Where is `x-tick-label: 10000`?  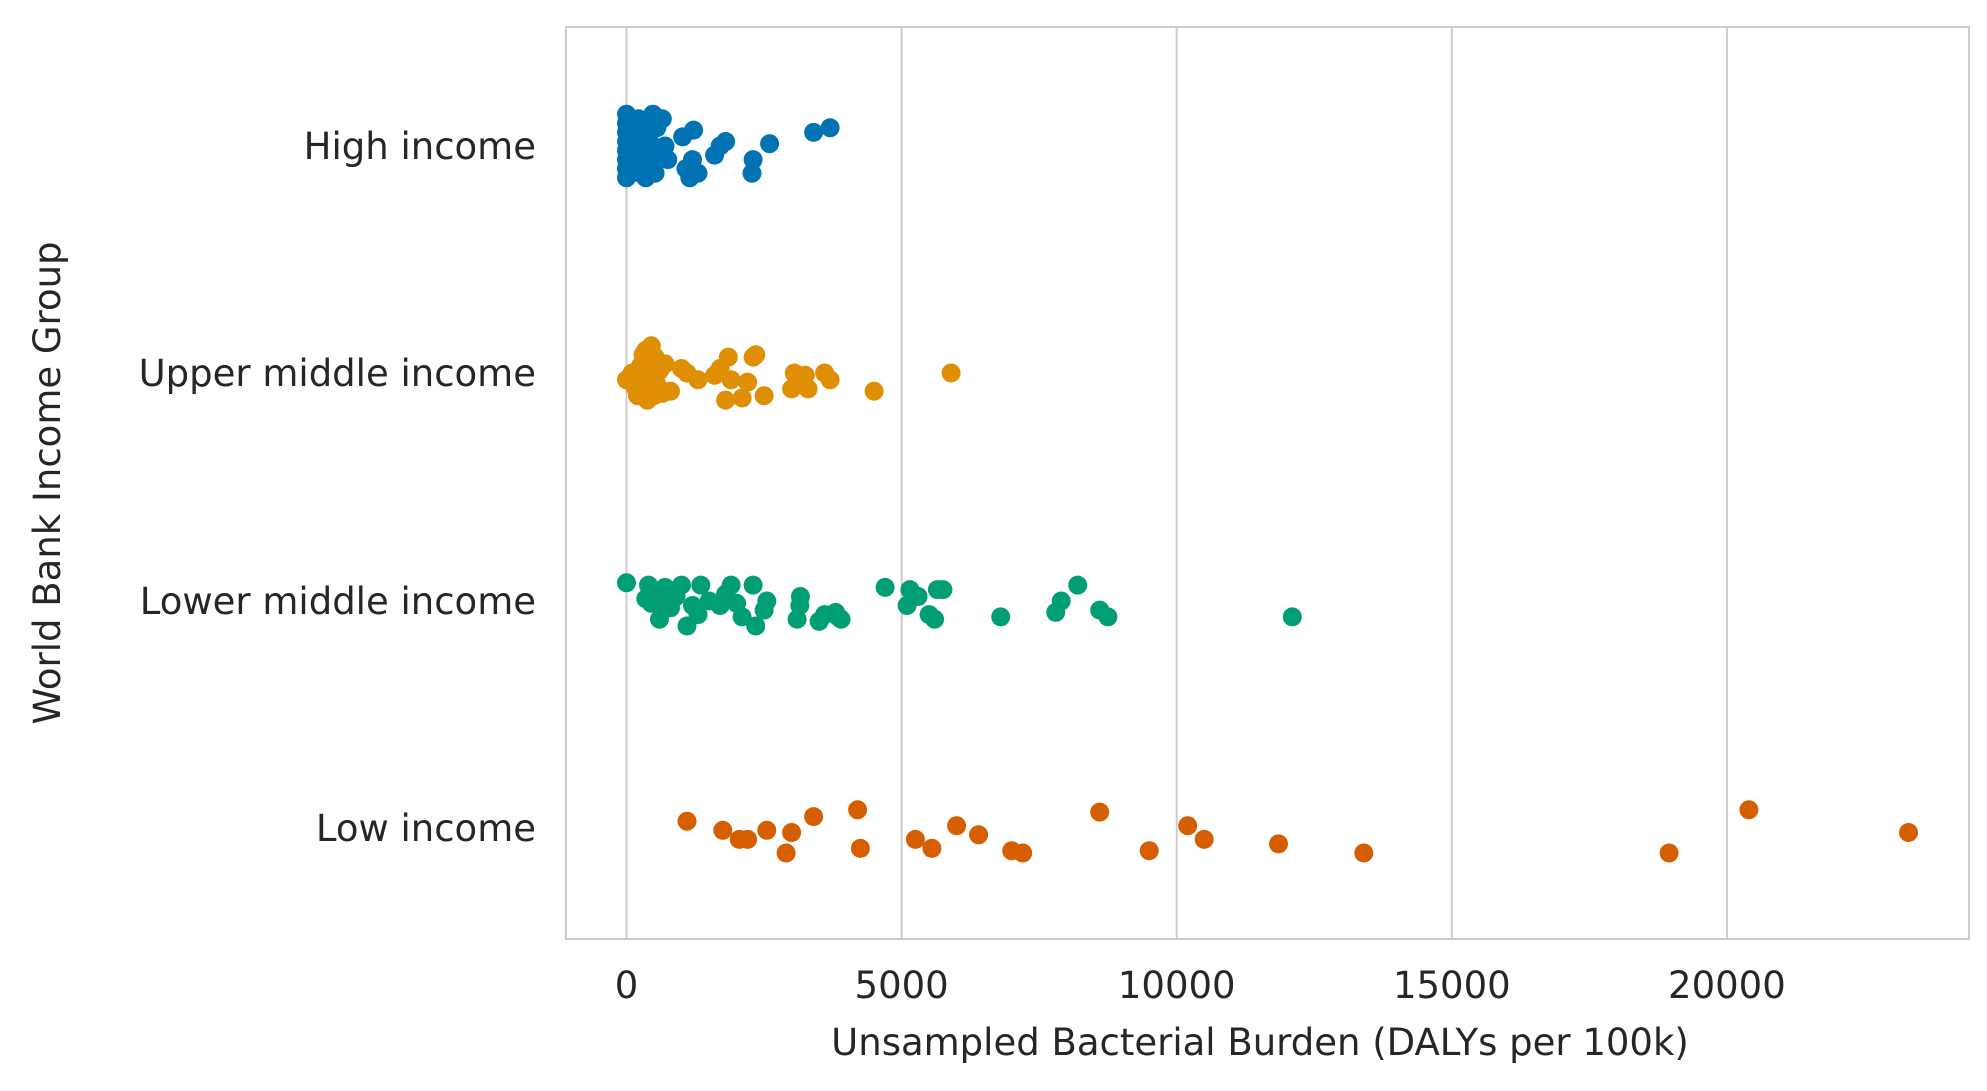
x-tick-label: 10000 is located at coordinates (1177, 985).